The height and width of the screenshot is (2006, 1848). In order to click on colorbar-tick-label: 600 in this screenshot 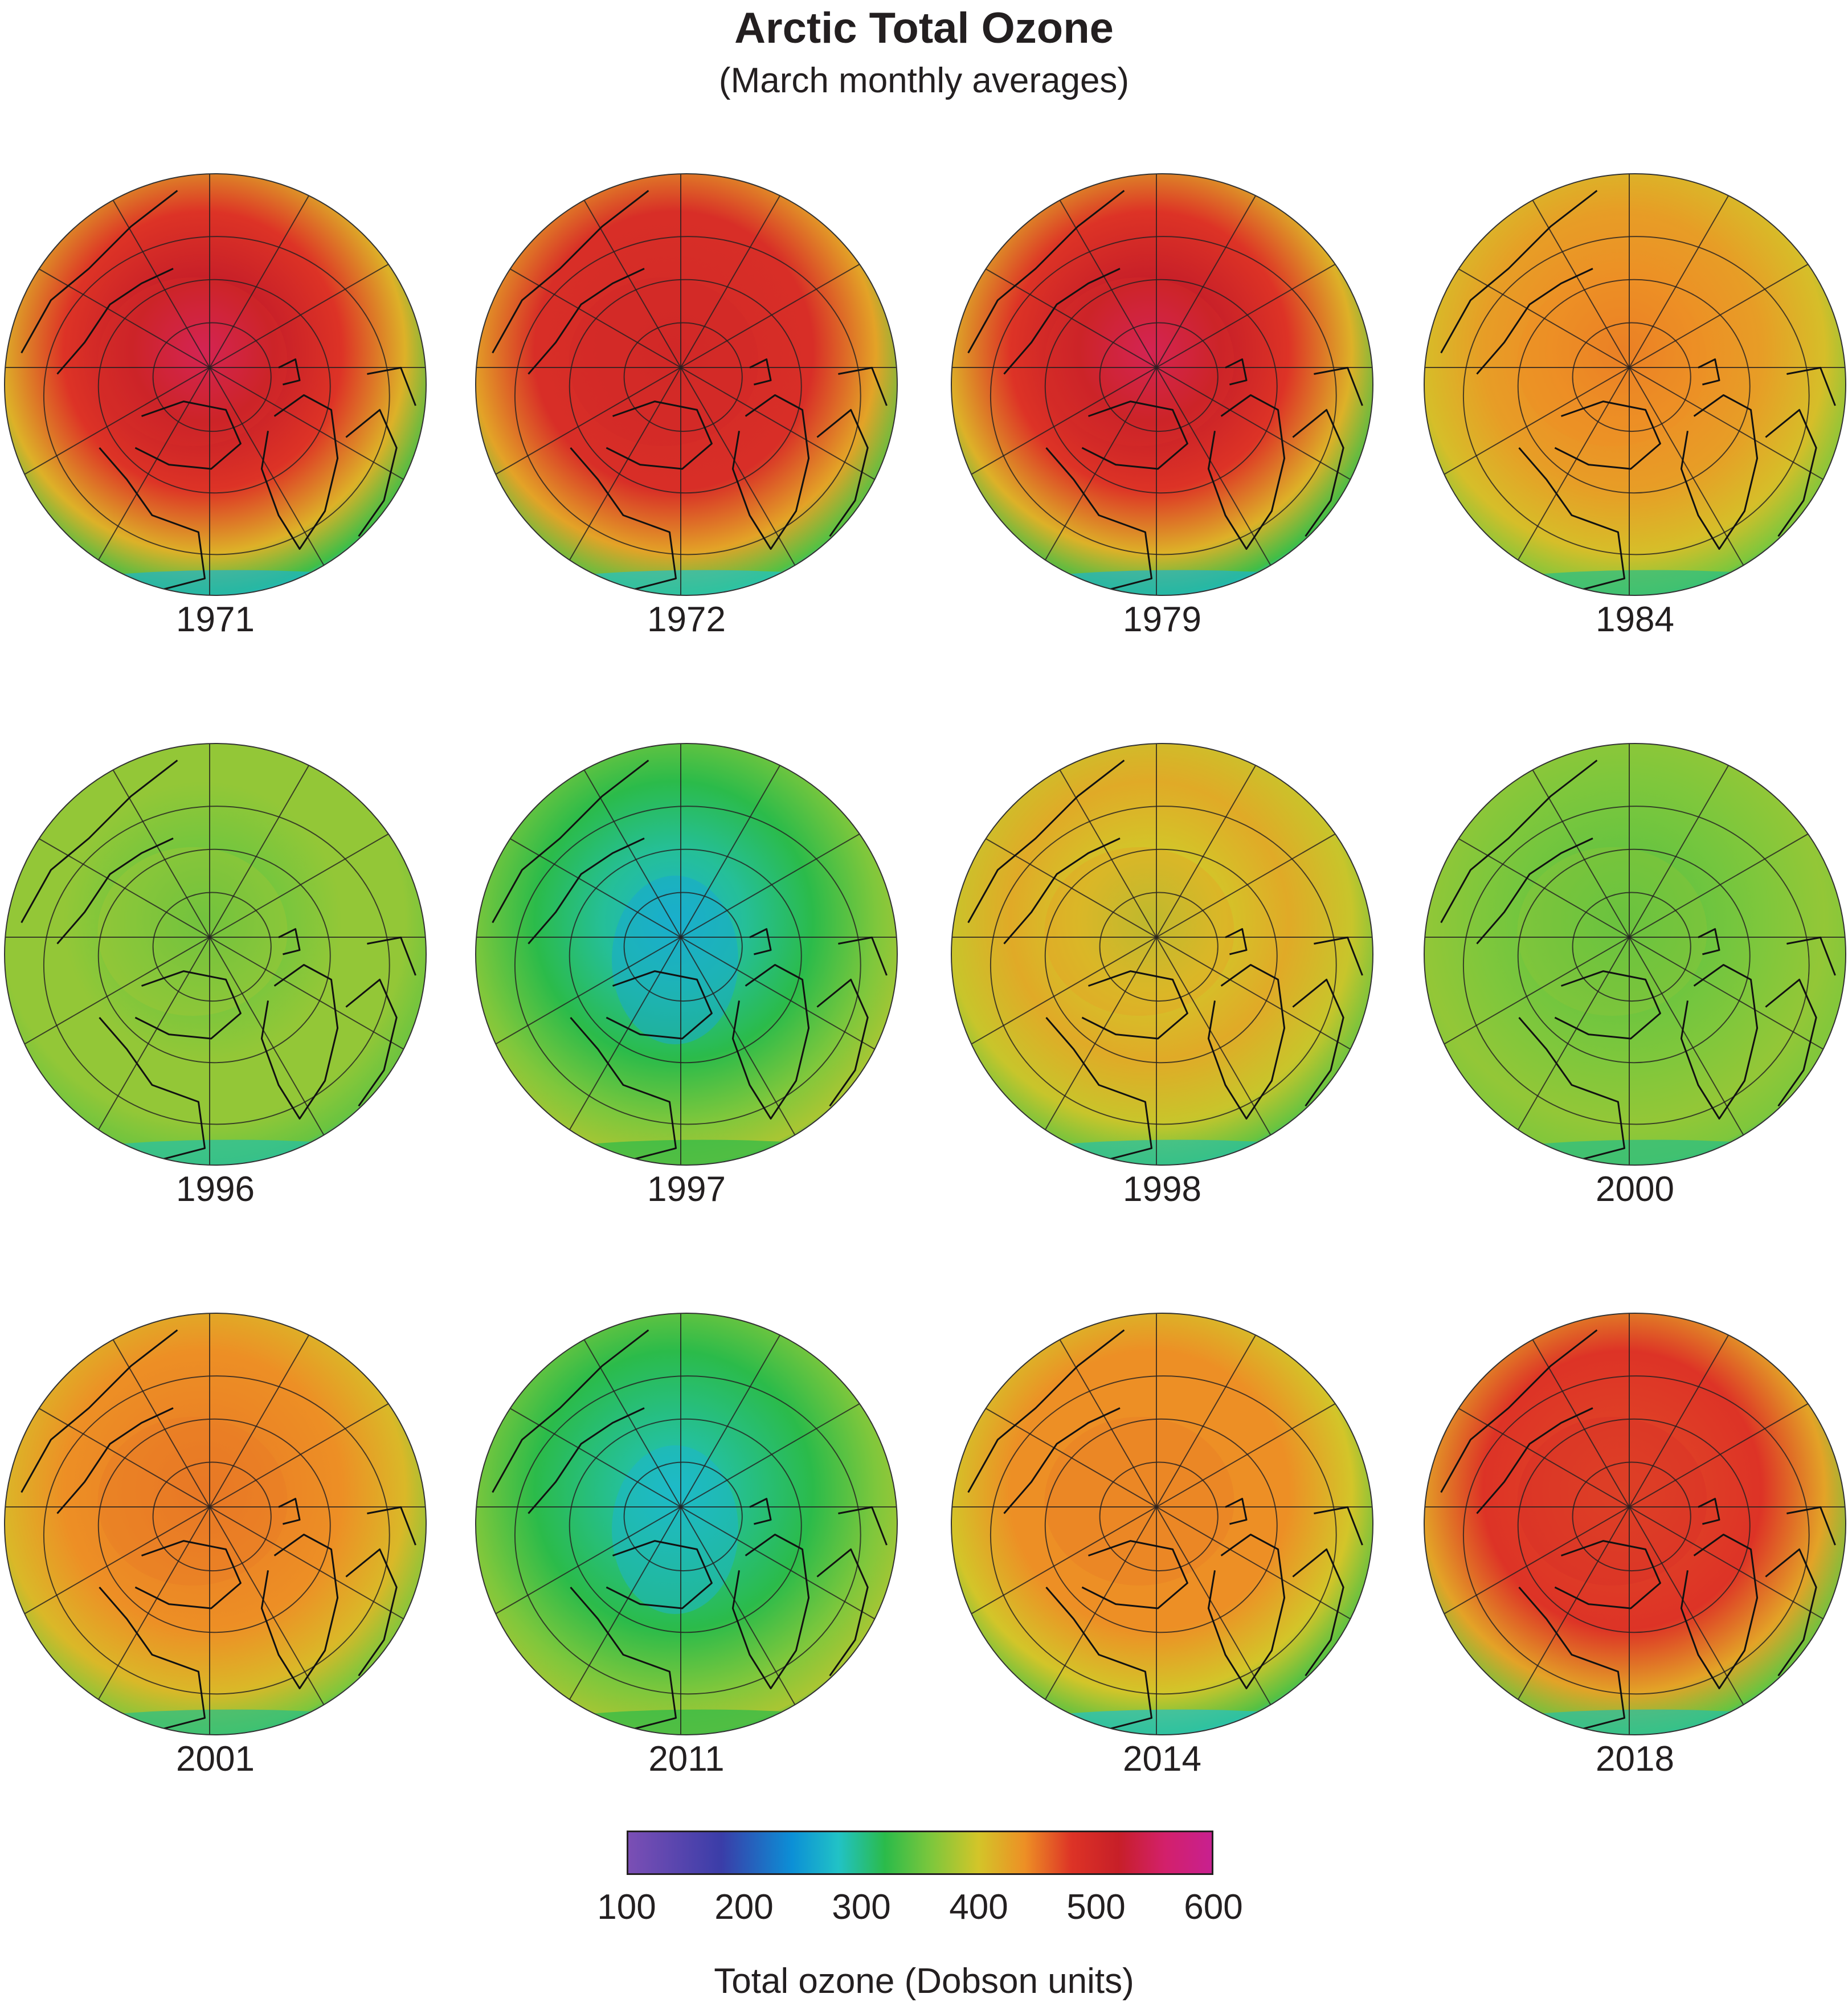, I will do `click(1213, 1907)`.